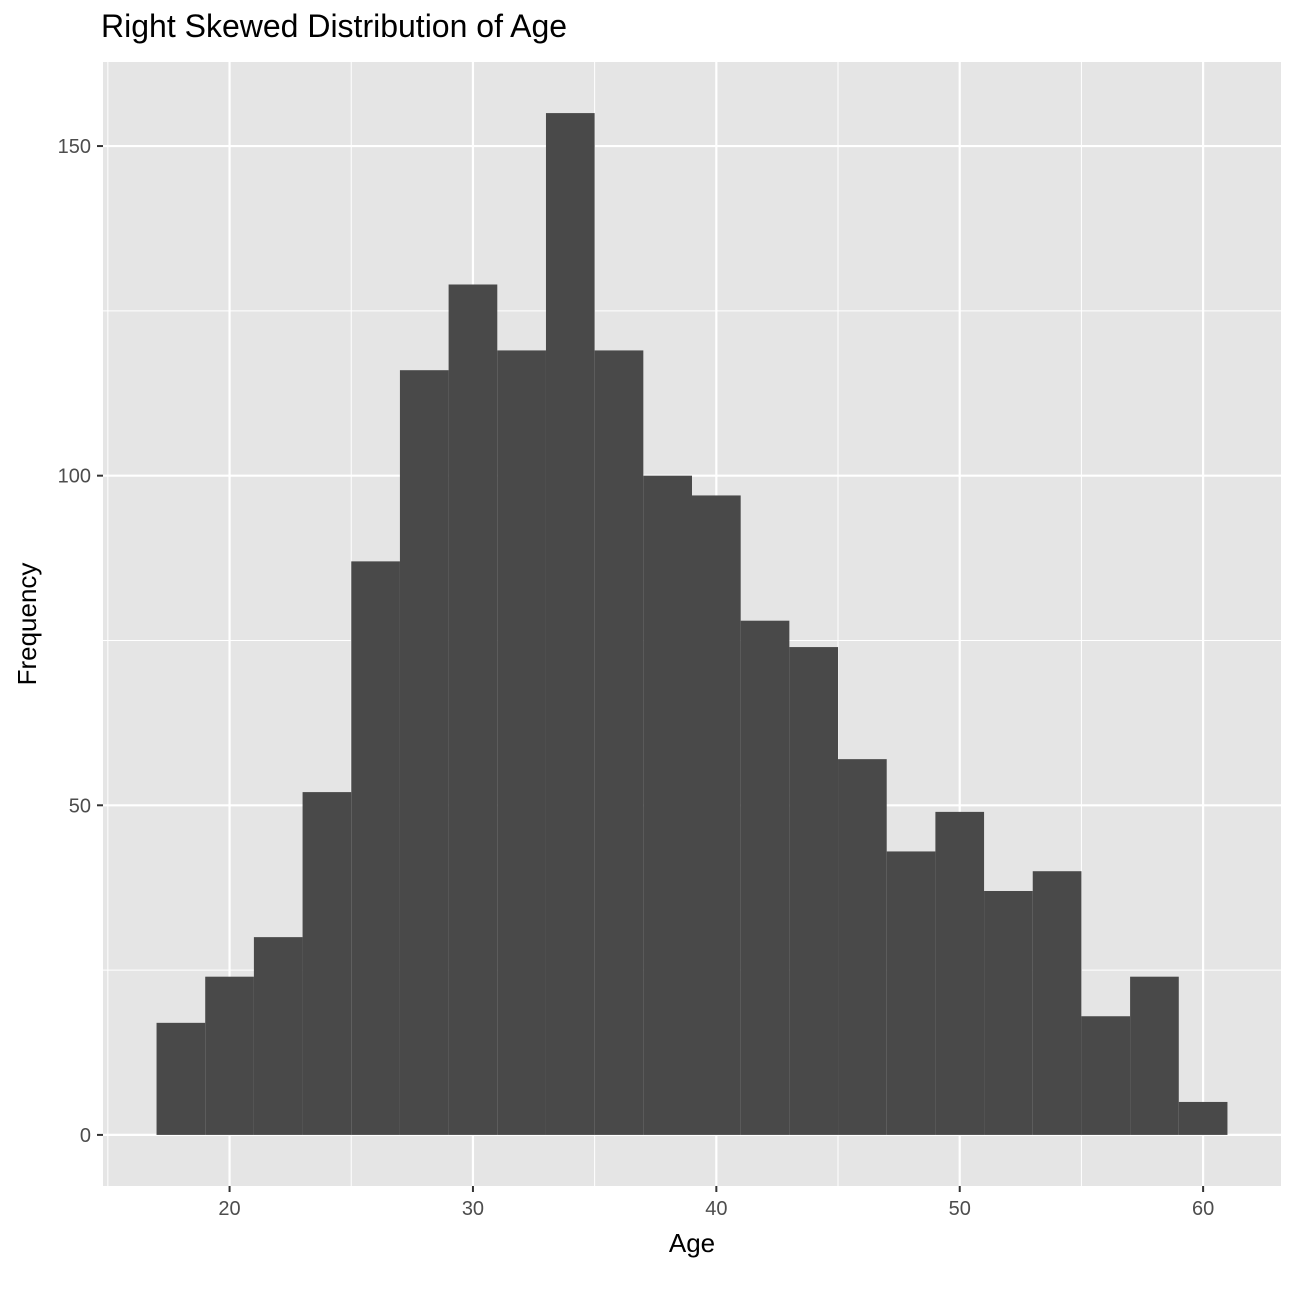 The height and width of the screenshot is (1296, 1296). Describe the element at coordinates (473, 1209) in the screenshot. I see `x-tick-label: 30` at that location.